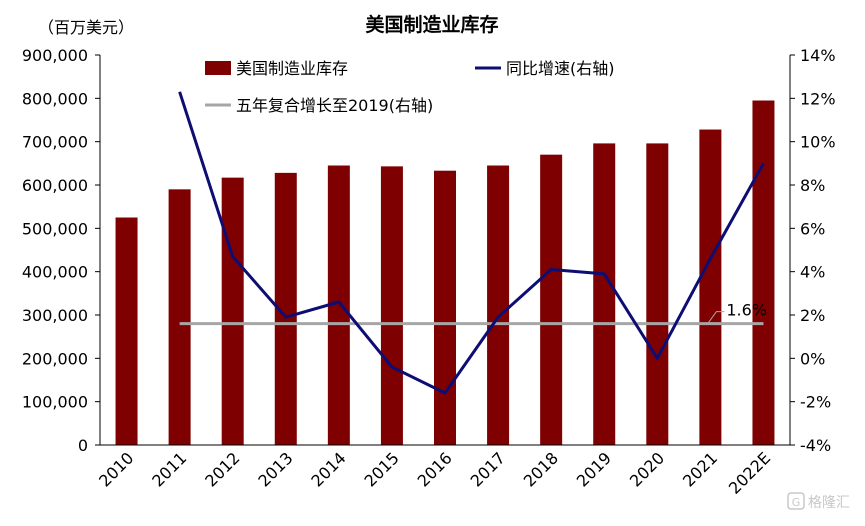  What do you see at coordinates (829, 503) in the screenshot?
I see `watermark-text: 格隆汇` at bounding box center [829, 503].